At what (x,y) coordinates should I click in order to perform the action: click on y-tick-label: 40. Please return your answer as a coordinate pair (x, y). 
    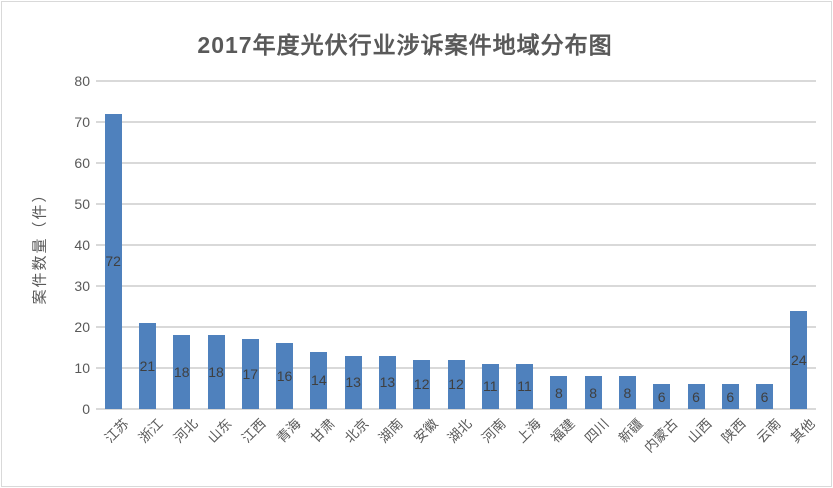
    Looking at the image, I should click on (82, 245).